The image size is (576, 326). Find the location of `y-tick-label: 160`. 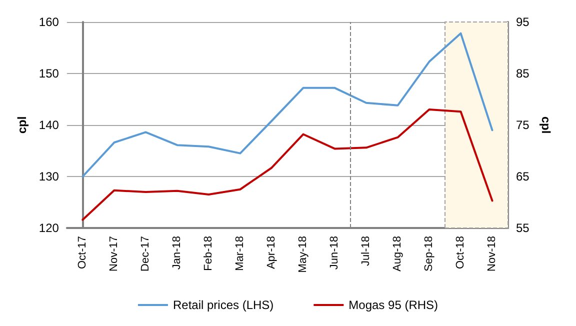

y-tick-label: 160 is located at coordinates (49, 22).